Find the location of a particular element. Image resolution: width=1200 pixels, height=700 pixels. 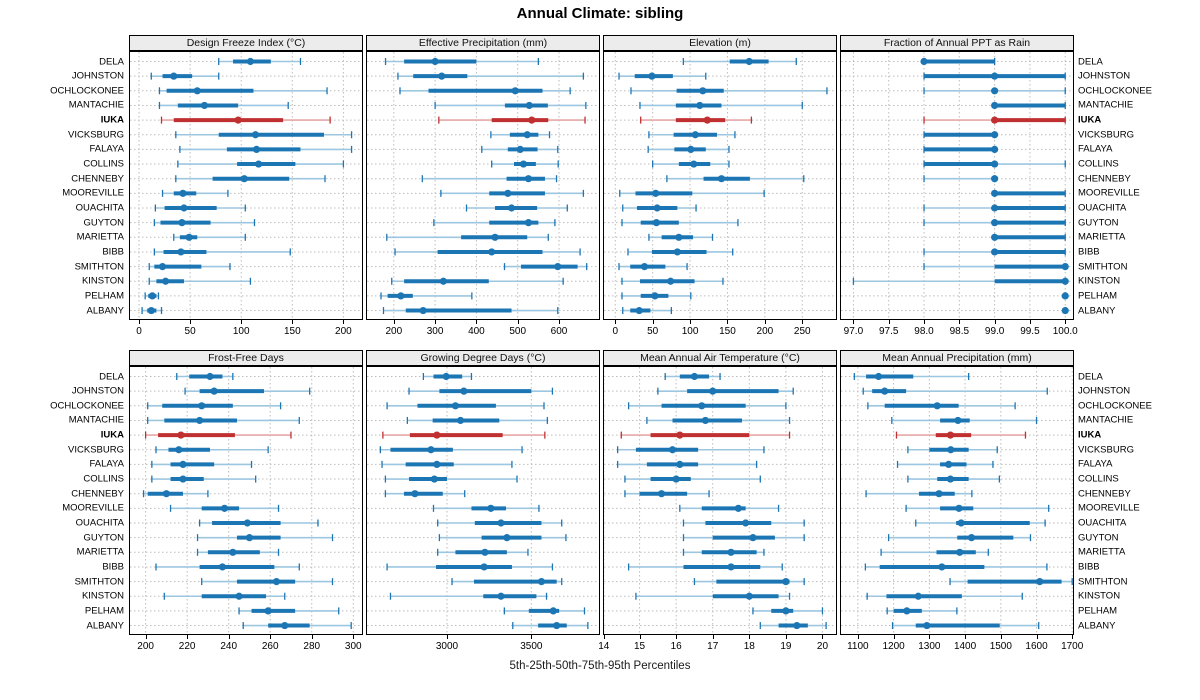

site-label-left: SMITHTON is located at coordinates (99, 582).